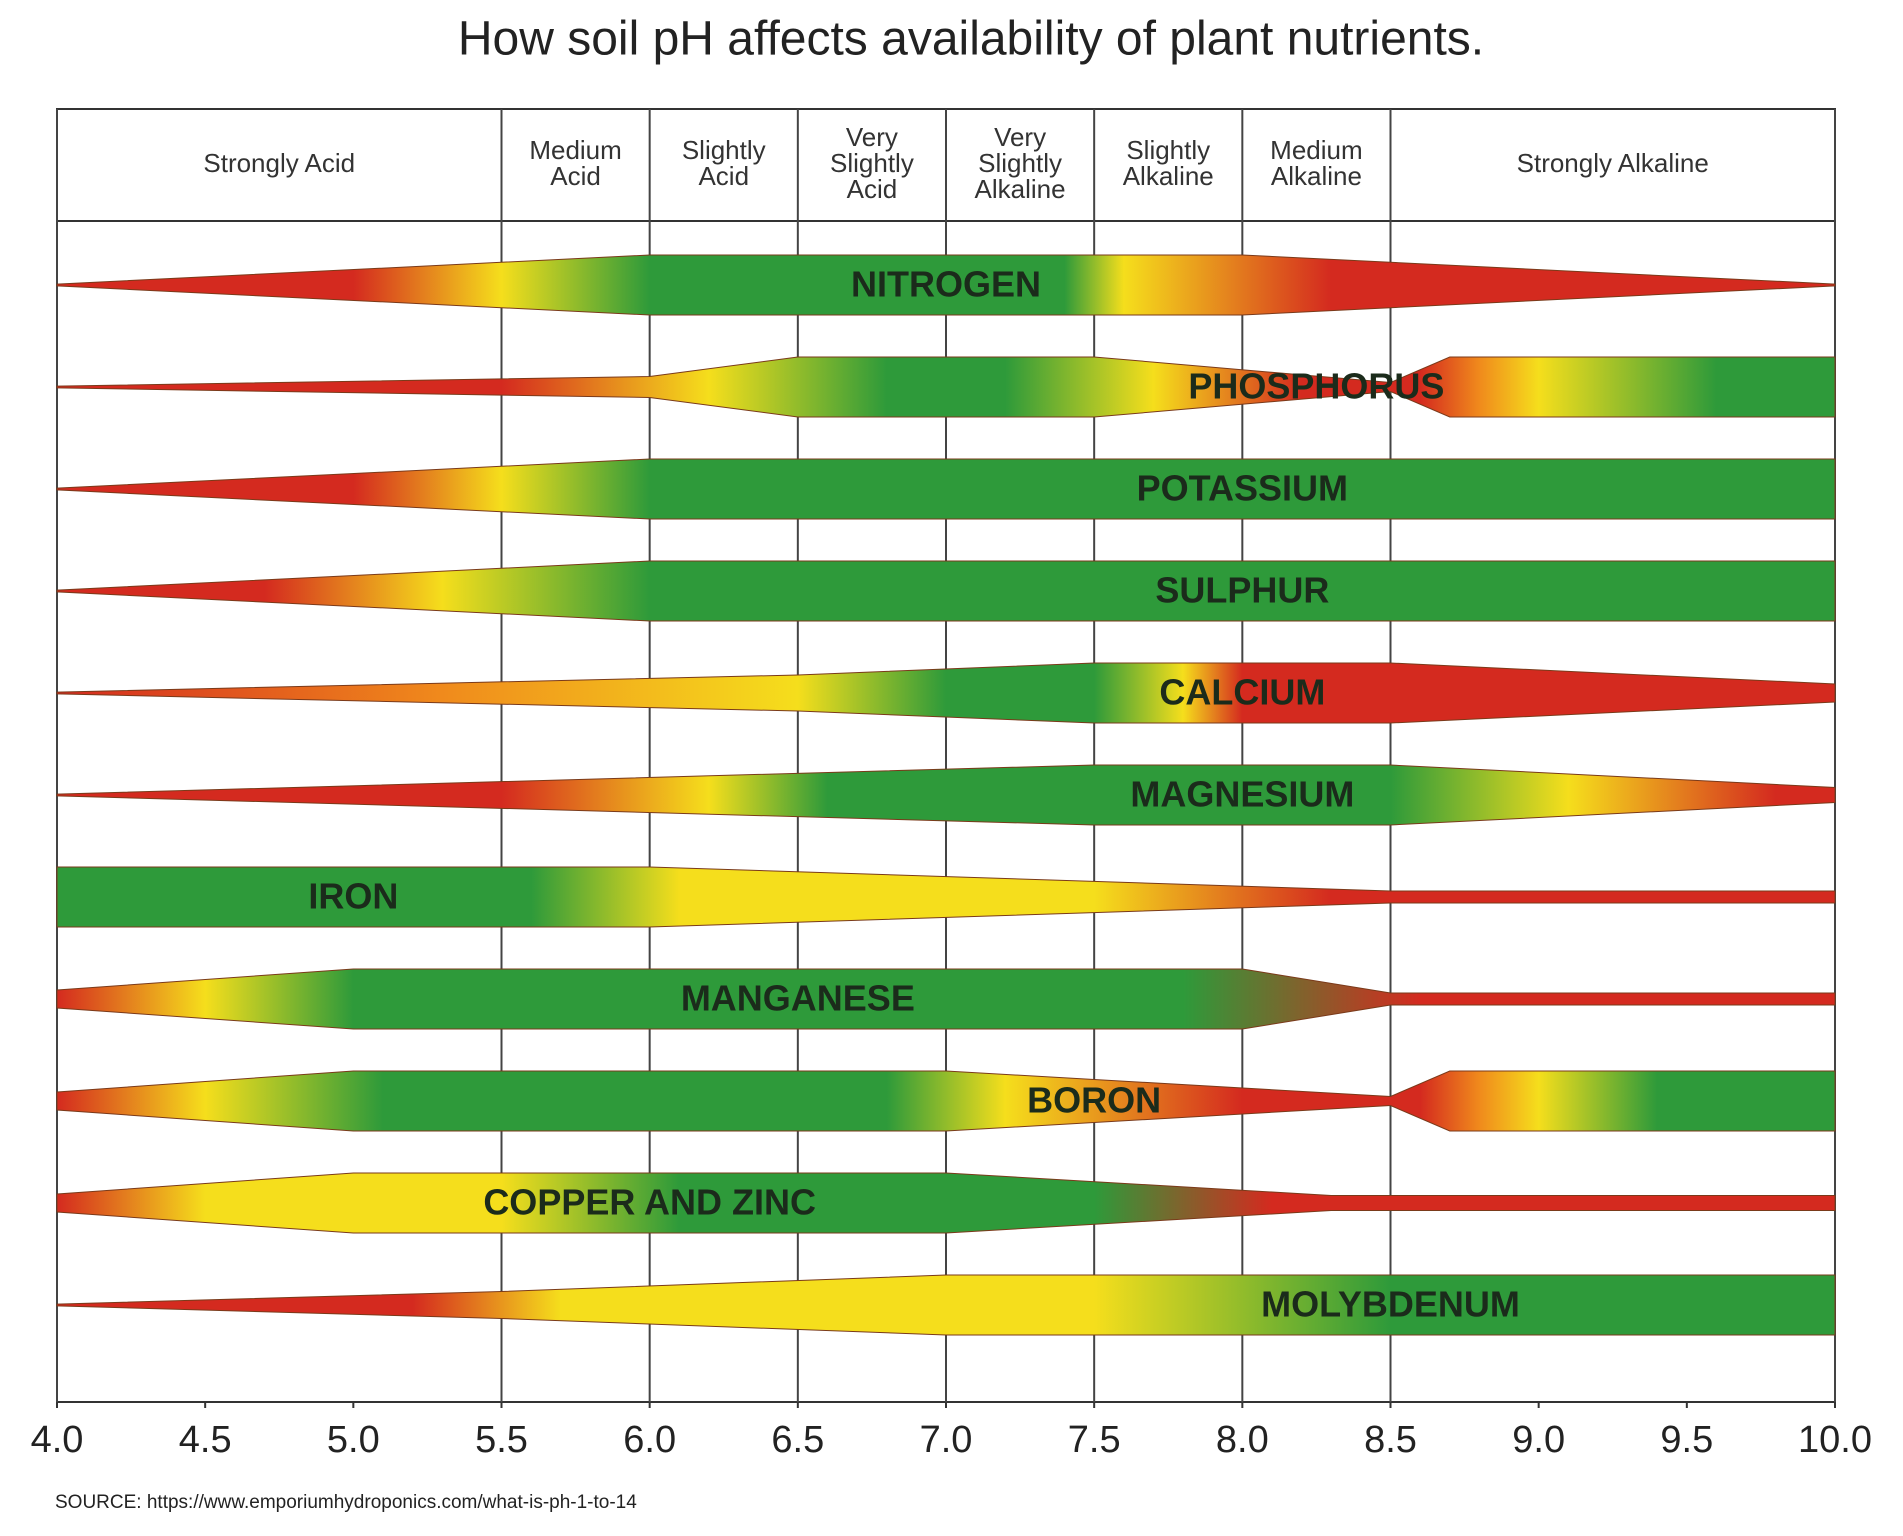 This screenshot has height=1536, width=1903. Describe the element at coordinates (1538, 1440) in the screenshot. I see `x-tick-label: 9.0` at that location.